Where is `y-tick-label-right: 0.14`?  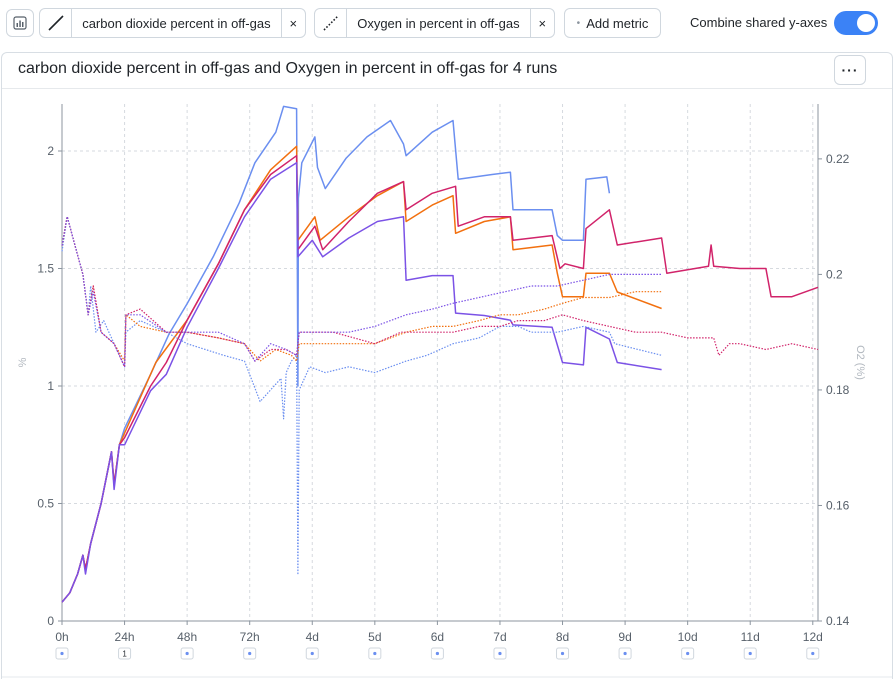
y-tick-label-right: 0.14 is located at coordinates (838, 621).